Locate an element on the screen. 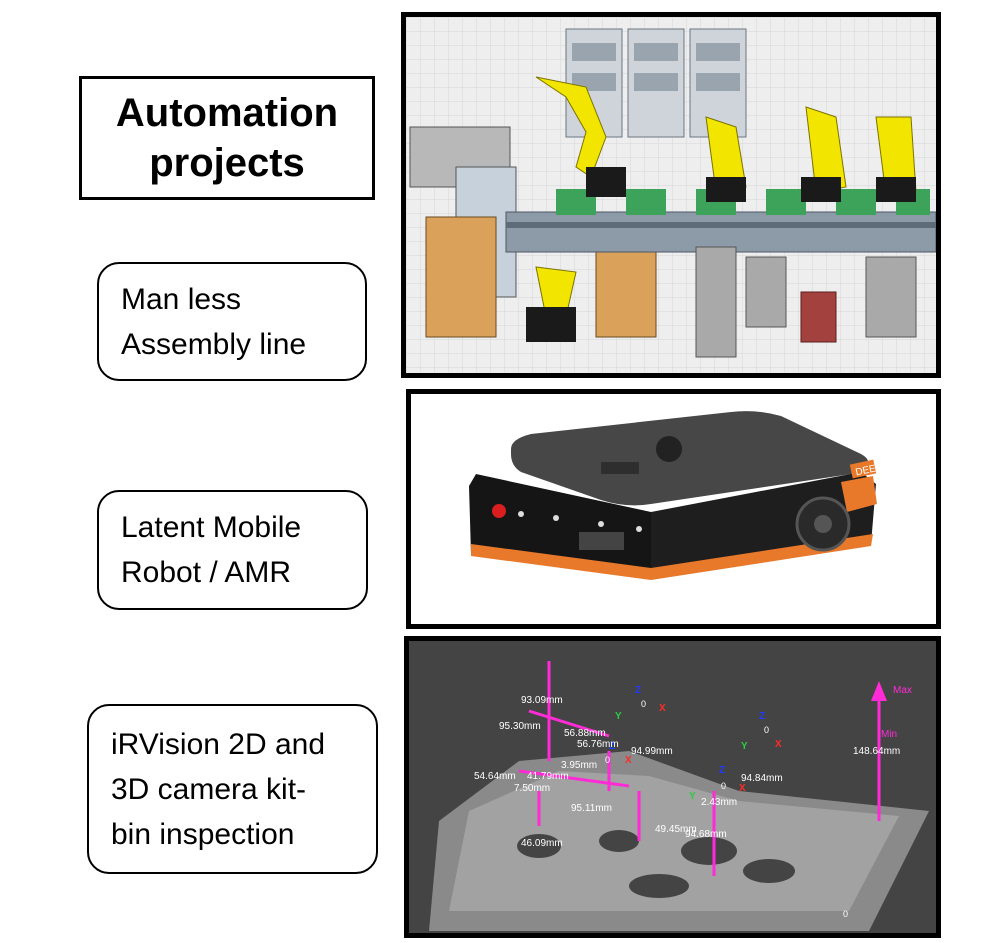 Image resolution: width=999 pixels, height=943 pixels. axis-markers: Z Y X Z Y X Z Y X Z X is located at coordinates (695, 743).